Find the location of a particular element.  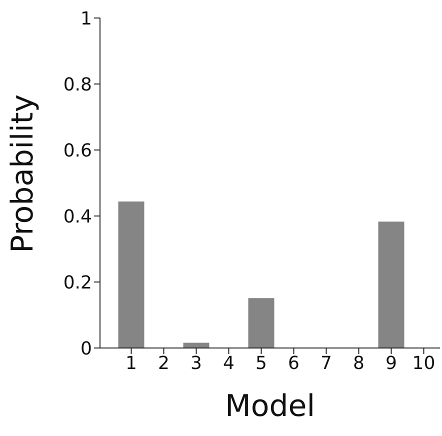

x-tick-label: 2 is located at coordinates (164, 363).